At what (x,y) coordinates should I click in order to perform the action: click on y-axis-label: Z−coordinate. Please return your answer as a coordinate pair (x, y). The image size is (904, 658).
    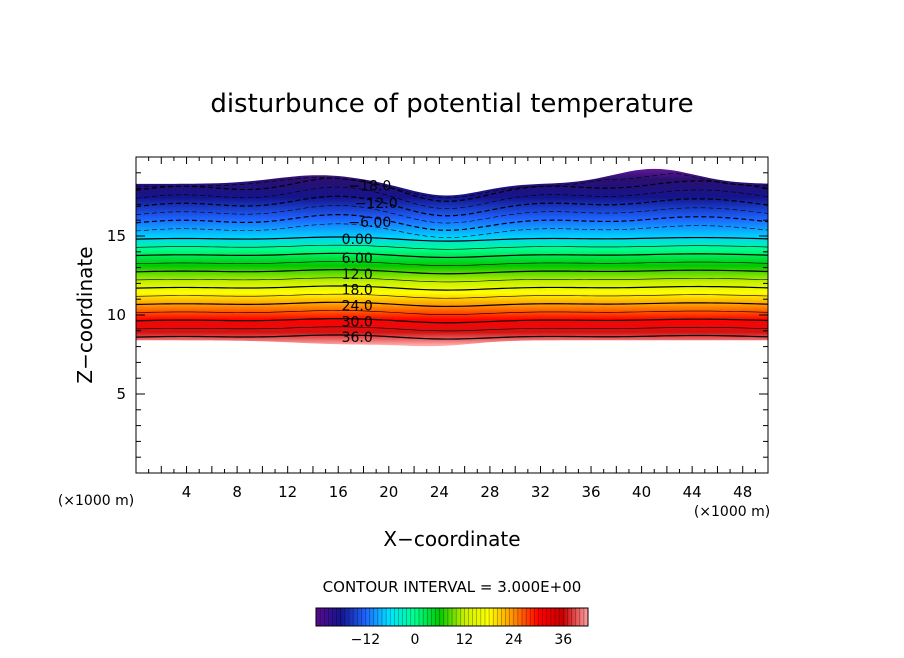
    Looking at the image, I should click on (85, 314).